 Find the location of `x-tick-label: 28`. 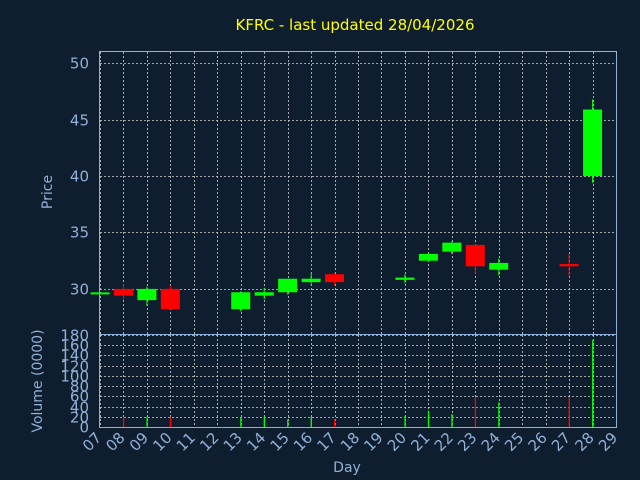

x-tick-label: 28 is located at coordinates (584, 442).